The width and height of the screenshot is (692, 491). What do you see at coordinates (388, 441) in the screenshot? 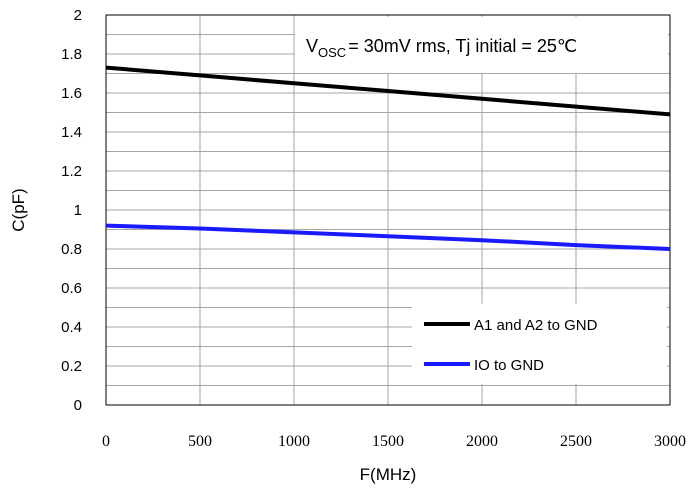
I see `x-tick-label: 1500` at bounding box center [388, 441].